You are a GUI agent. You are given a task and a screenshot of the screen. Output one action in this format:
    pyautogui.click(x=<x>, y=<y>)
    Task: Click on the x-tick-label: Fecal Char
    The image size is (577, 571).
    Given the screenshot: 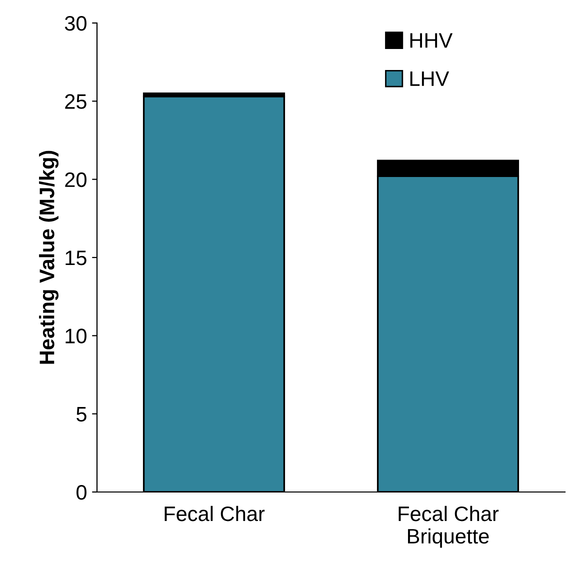 What is the action you would take?
    pyautogui.click(x=214, y=514)
    